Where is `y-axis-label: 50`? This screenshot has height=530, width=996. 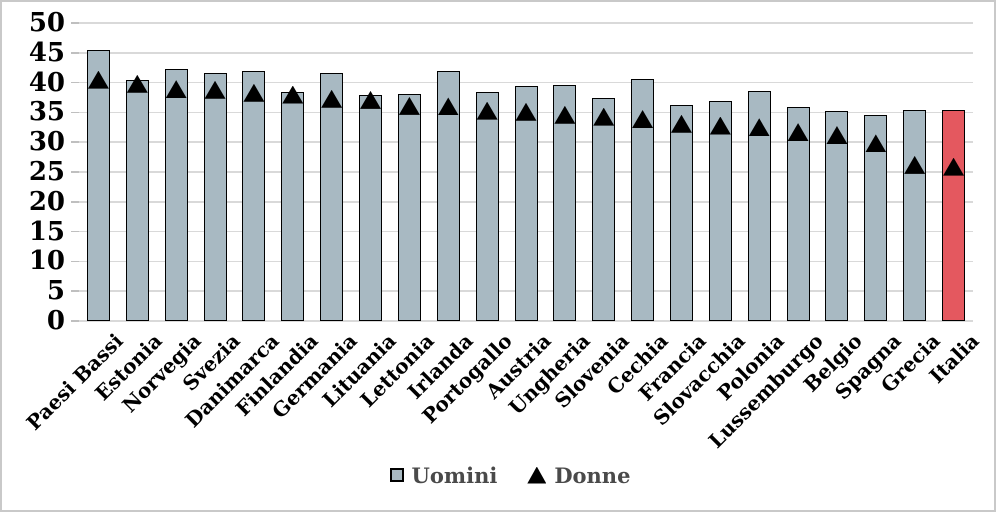
y-axis-label: 50 is located at coordinates (46, 23).